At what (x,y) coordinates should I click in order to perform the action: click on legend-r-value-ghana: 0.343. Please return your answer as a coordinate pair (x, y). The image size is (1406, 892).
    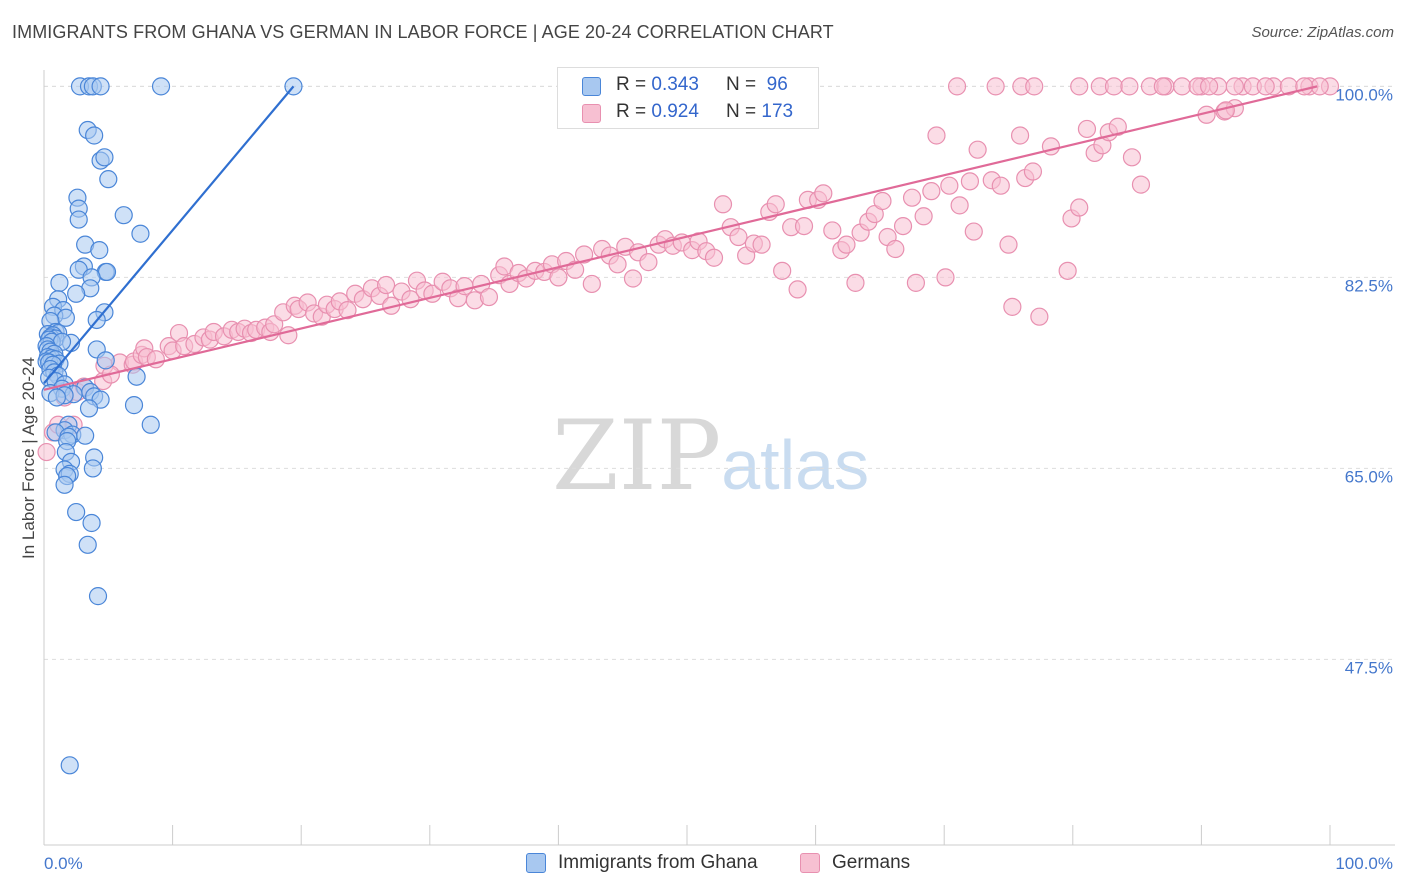
    Looking at the image, I should click on (675, 84).